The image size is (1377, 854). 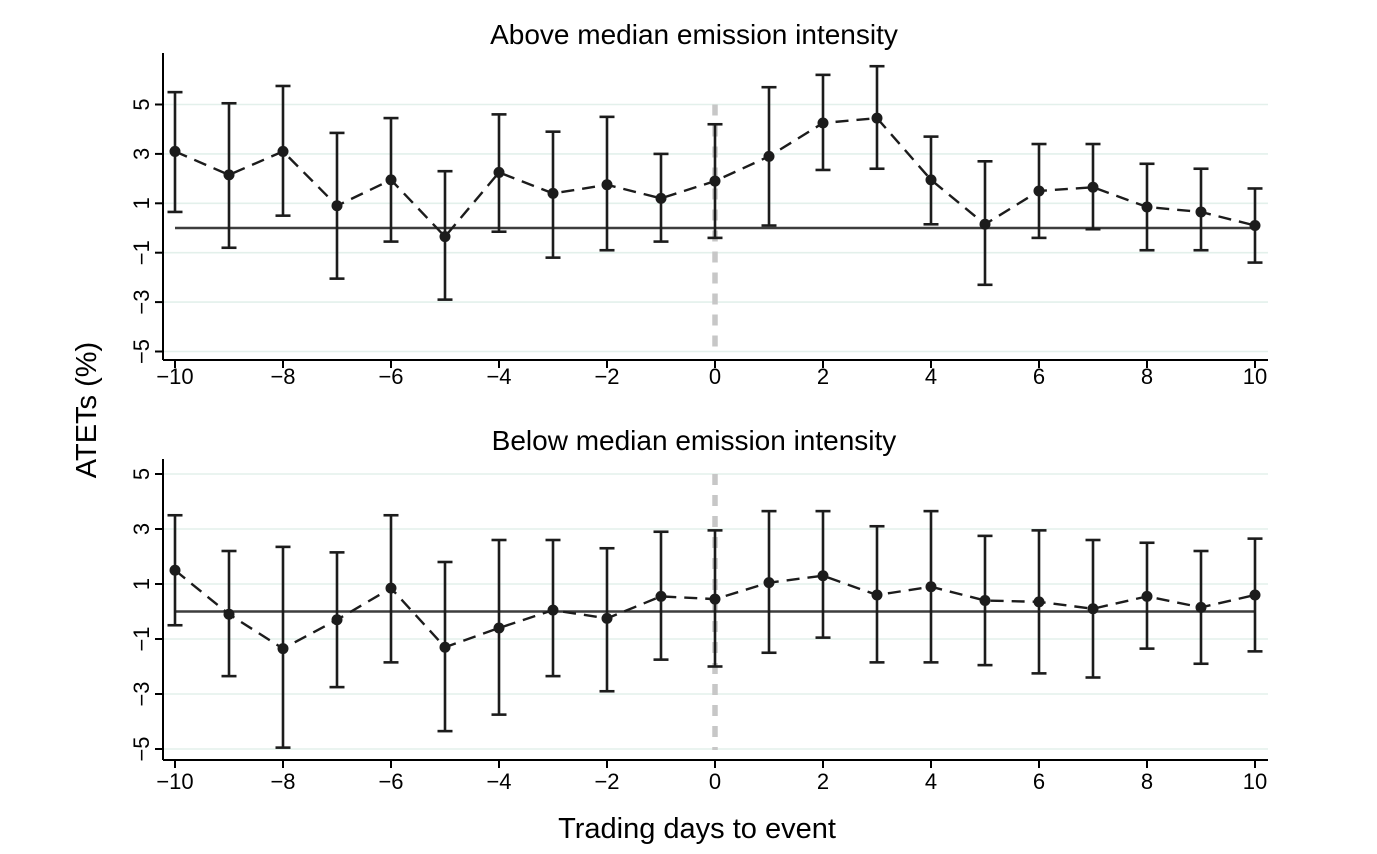 What do you see at coordinates (694, 440) in the screenshot?
I see `panel-title-below: Below median emission intensity` at bounding box center [694, 440].